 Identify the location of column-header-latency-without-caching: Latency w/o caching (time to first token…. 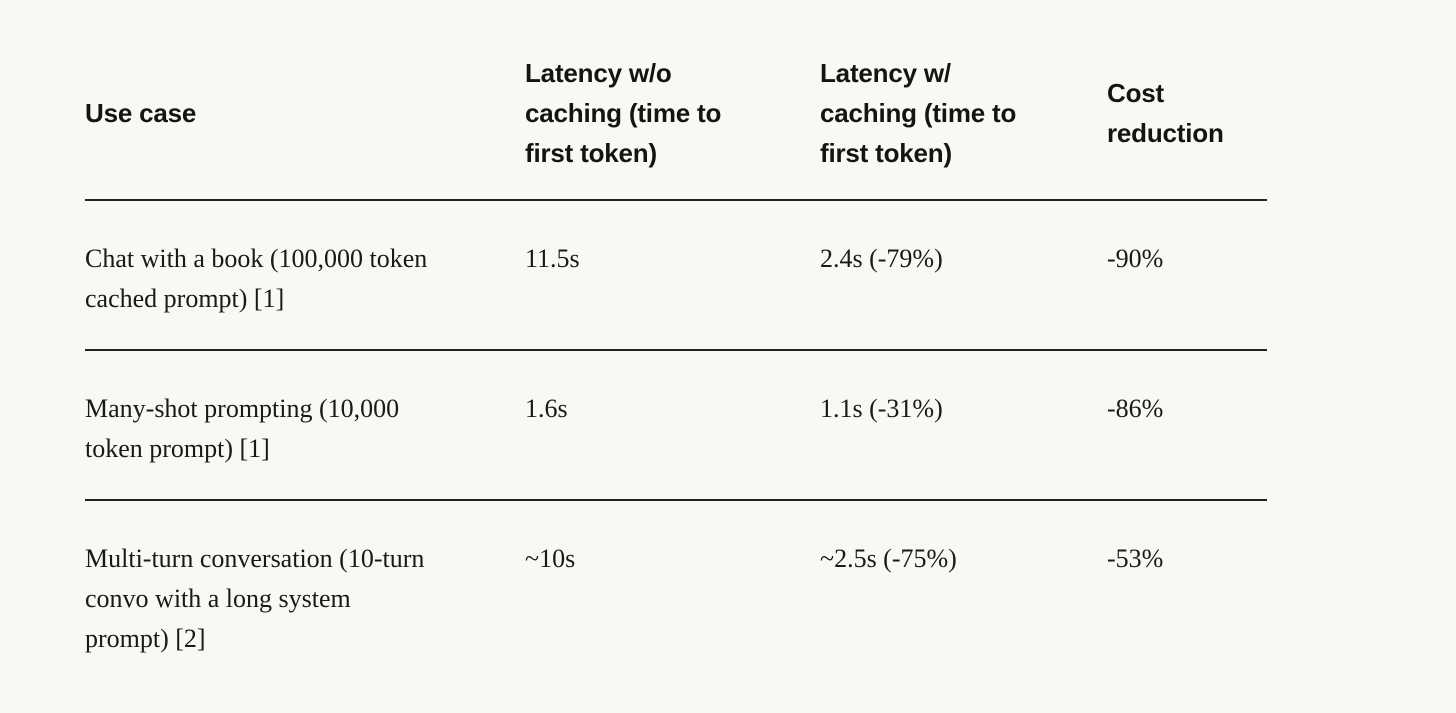
(672, 126).